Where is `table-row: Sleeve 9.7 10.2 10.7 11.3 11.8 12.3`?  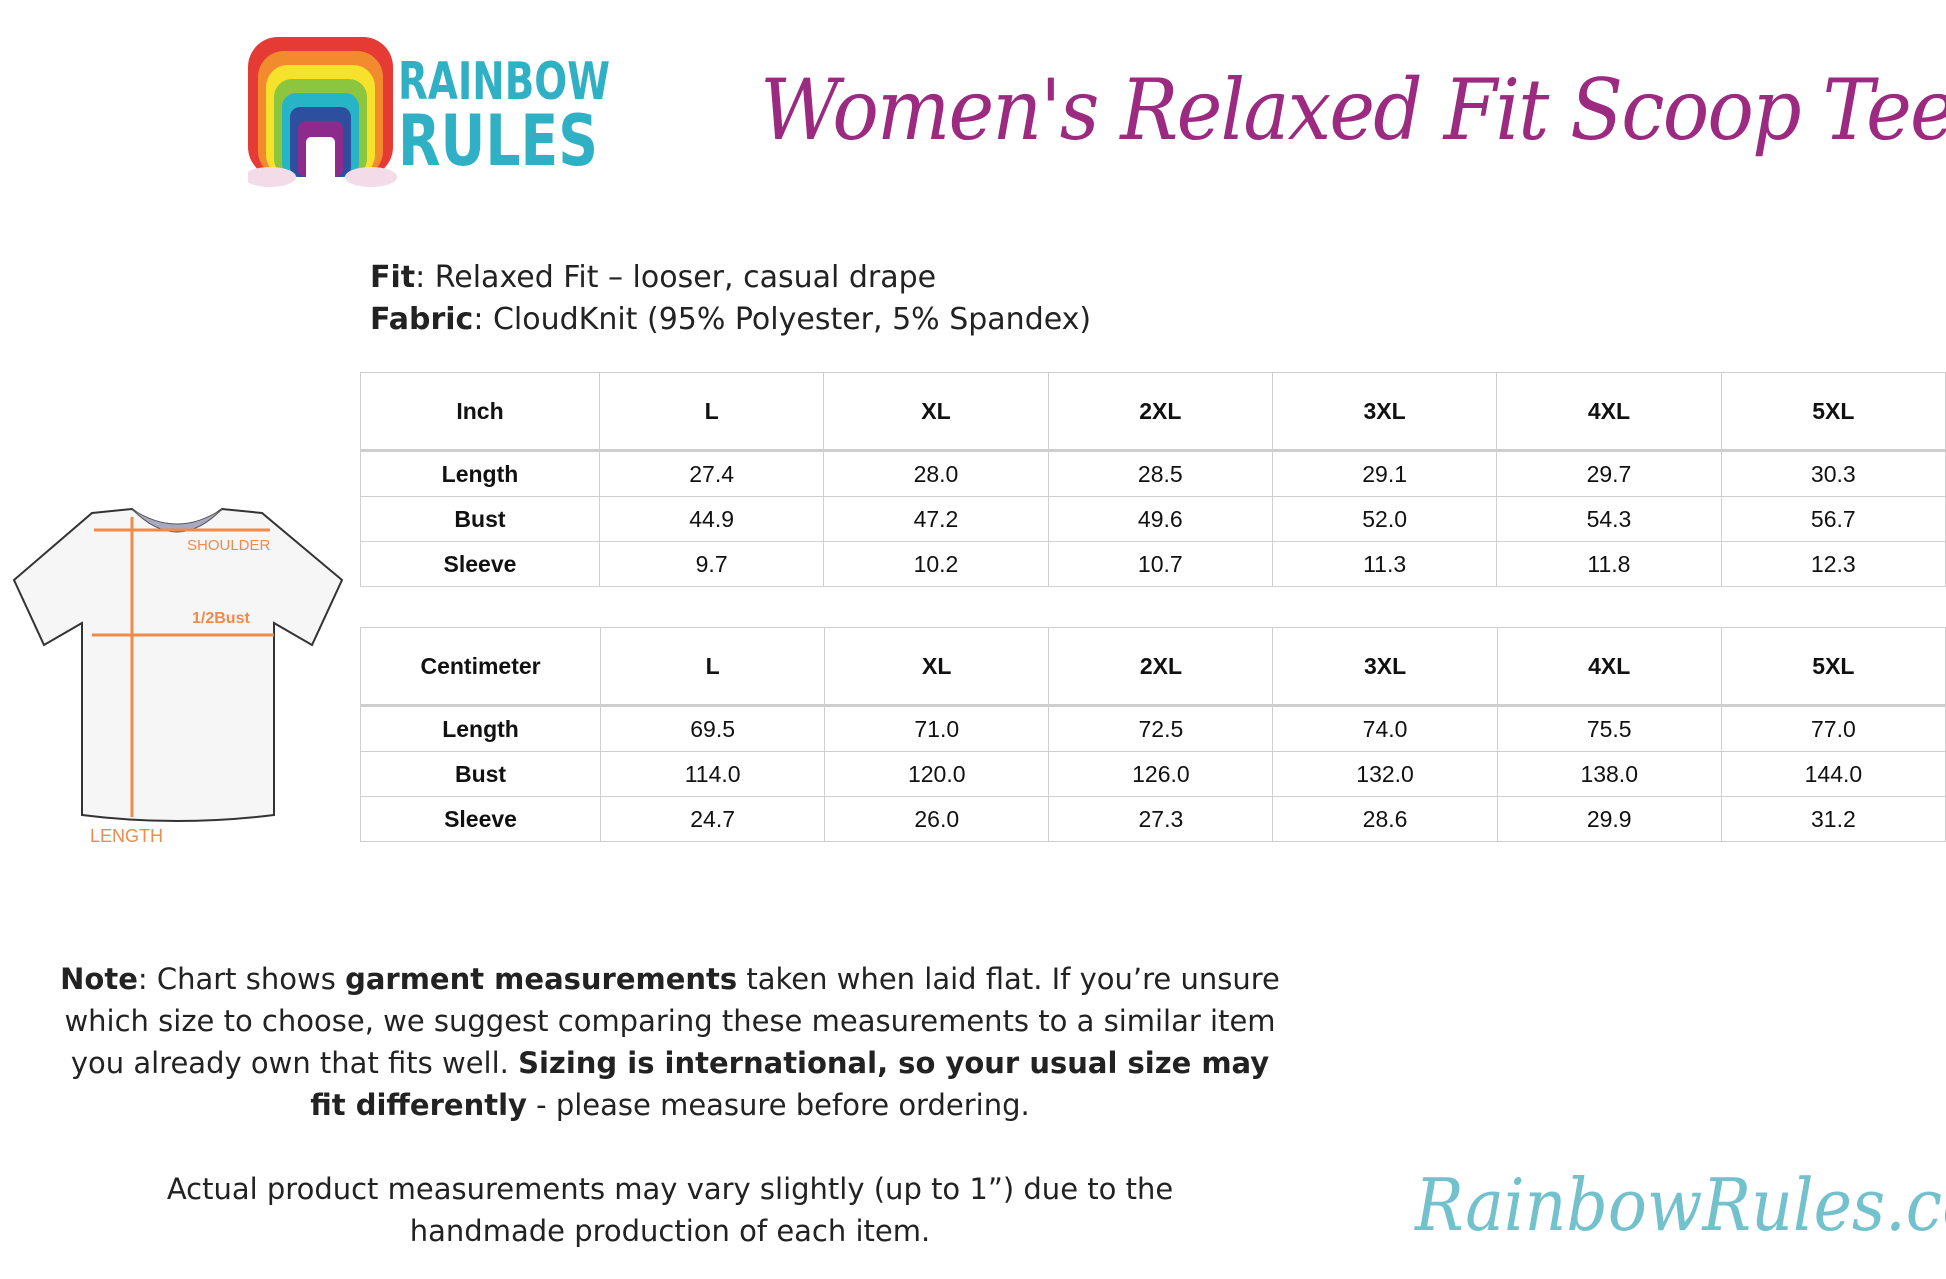 table-row: Sleeve 9.7 10.2 10.7 11.3 11.8 12.3 is located at coordinates (1153, 564).